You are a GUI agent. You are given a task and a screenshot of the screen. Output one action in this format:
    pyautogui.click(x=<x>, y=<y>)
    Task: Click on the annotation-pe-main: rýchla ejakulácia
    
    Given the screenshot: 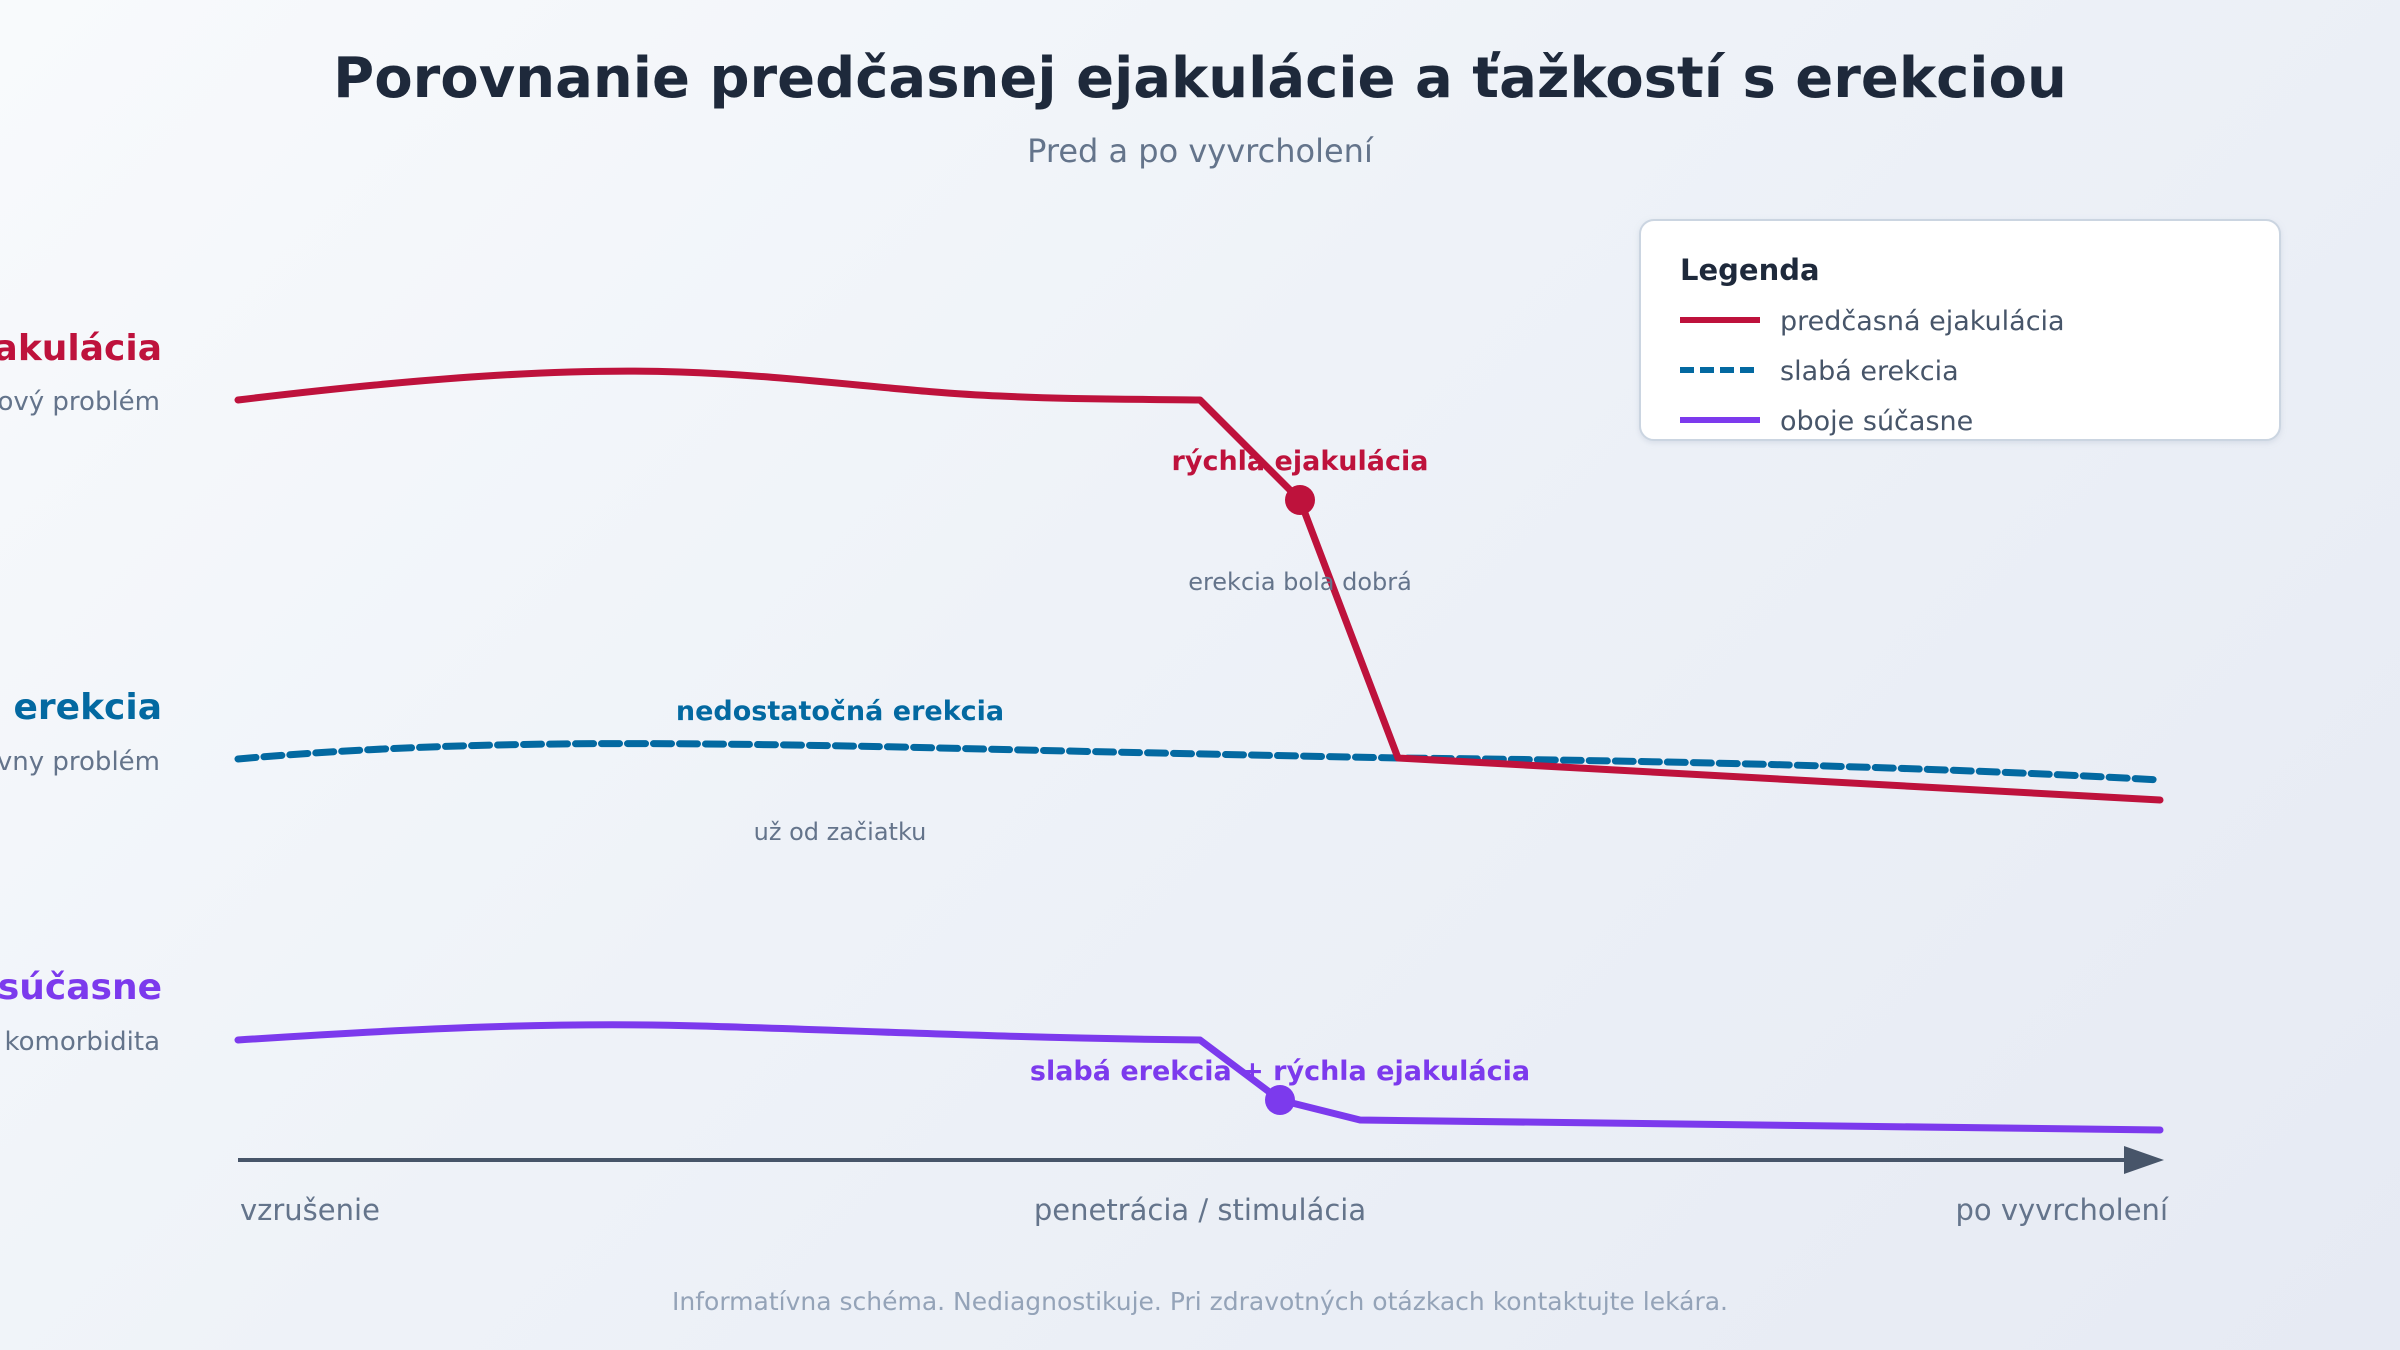 What is the action you would take?
    pyautogui.click(x=1300, y=461)
    